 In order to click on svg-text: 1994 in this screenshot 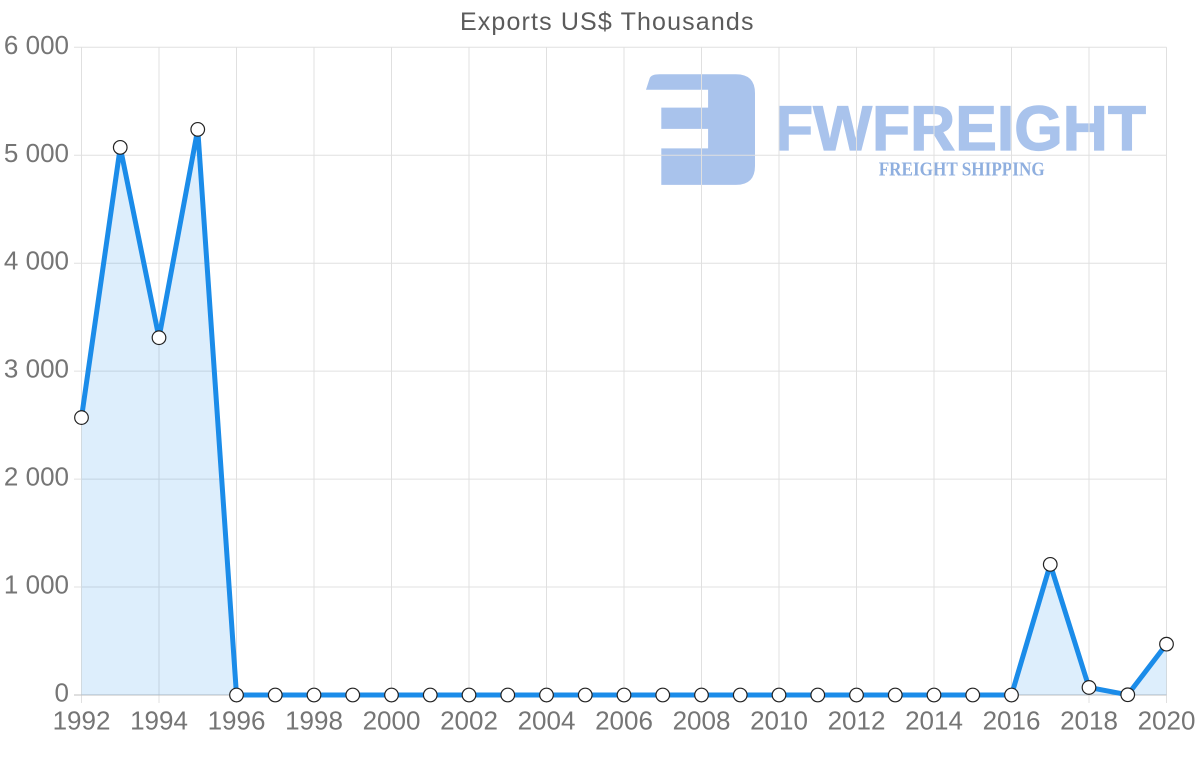, I will do `click(159, 721)`.